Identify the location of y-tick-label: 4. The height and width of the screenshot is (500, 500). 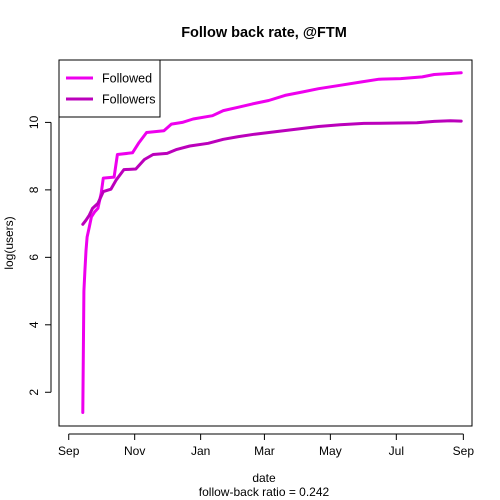
(34, 324).